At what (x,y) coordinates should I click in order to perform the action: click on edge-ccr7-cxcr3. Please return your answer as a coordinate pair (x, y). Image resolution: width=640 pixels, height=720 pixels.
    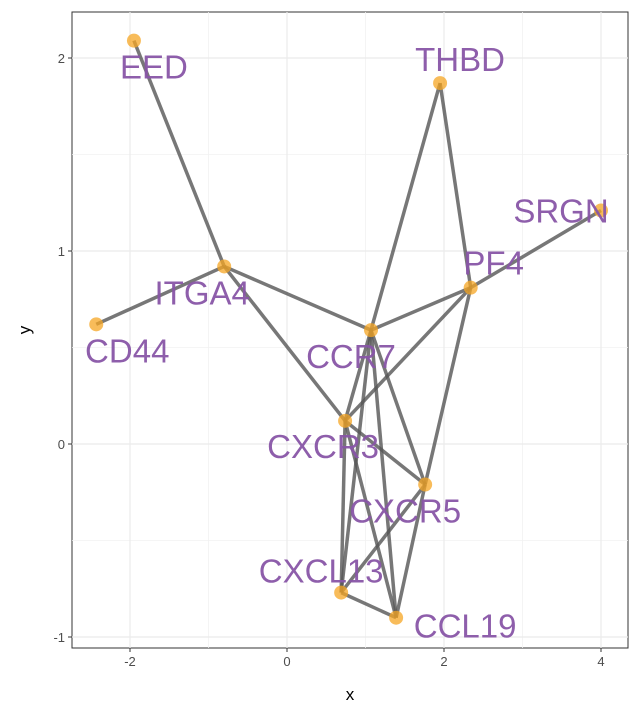
    Looking at the image, I should click on (358, 375).